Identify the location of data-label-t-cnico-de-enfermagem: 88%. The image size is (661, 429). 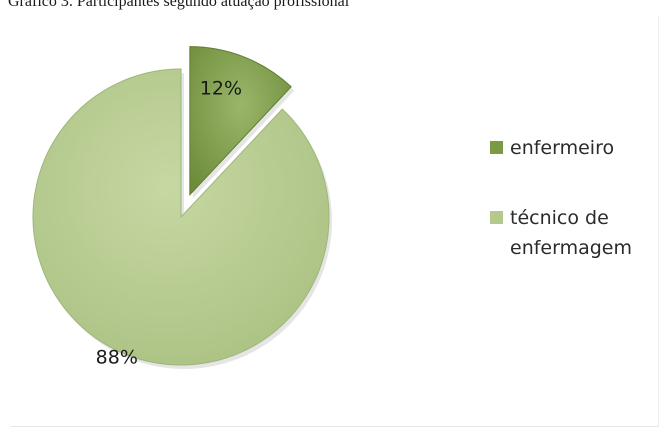
(117, 358).